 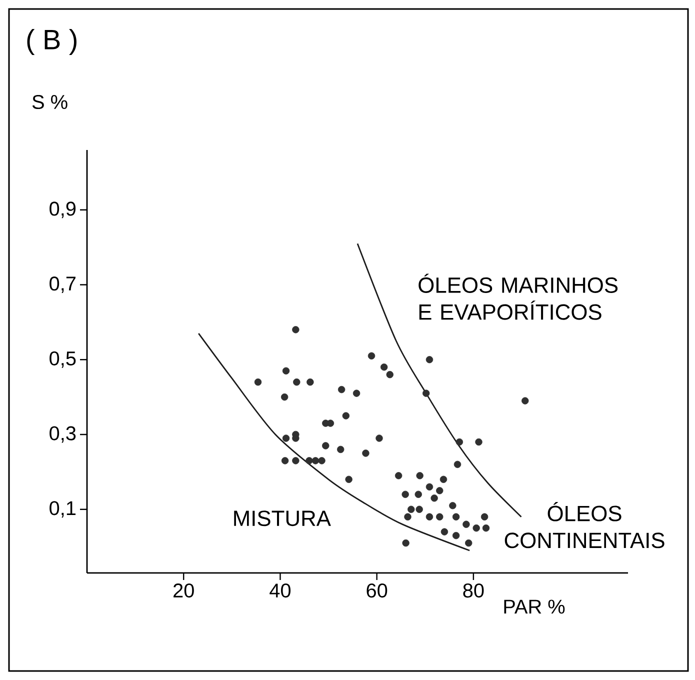 I want to click on x-tick-label: 20, so click(x=184, y=591).